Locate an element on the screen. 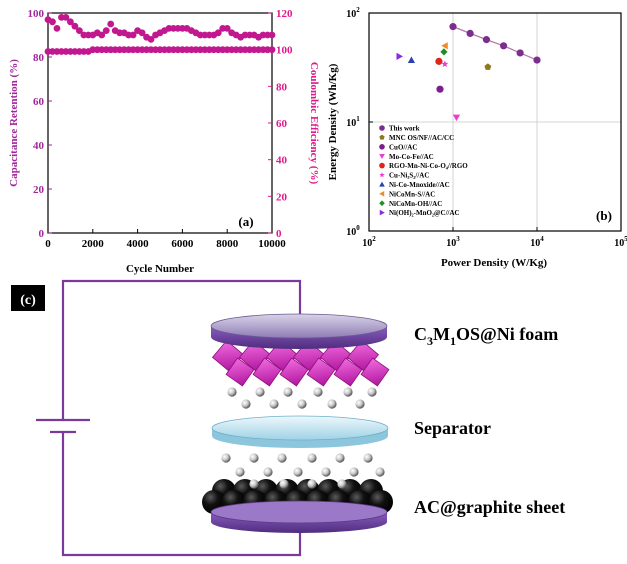 The height and width of the screenshot is (564, 627). battery-symbol is located at coordinates (63, 426).